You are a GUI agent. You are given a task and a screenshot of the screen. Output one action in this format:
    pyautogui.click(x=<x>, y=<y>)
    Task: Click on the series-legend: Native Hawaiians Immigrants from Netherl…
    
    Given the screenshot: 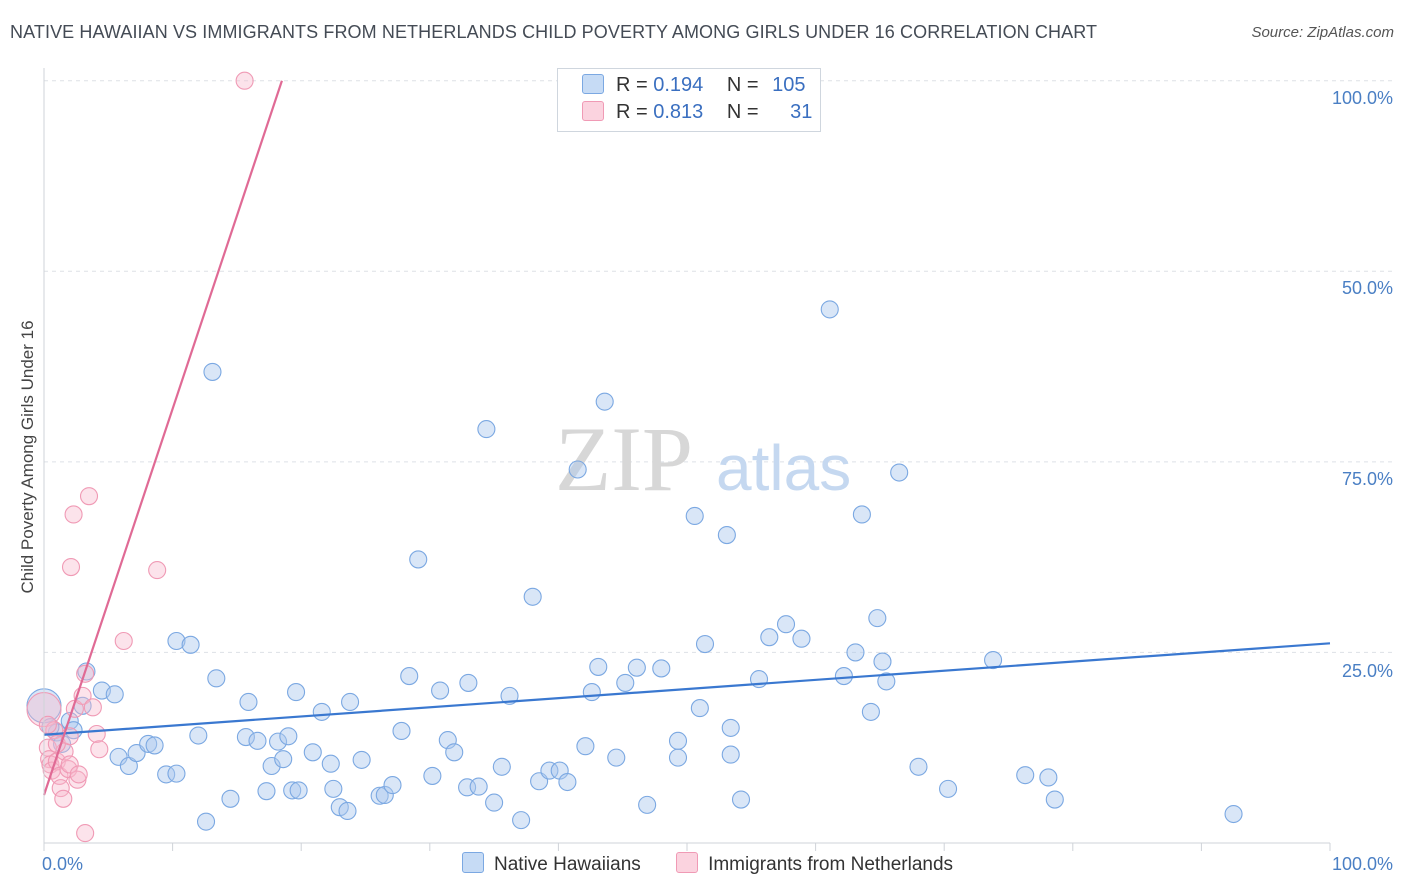 What is the action you would take?
    pyautogui.click(x=722, y=864)
    